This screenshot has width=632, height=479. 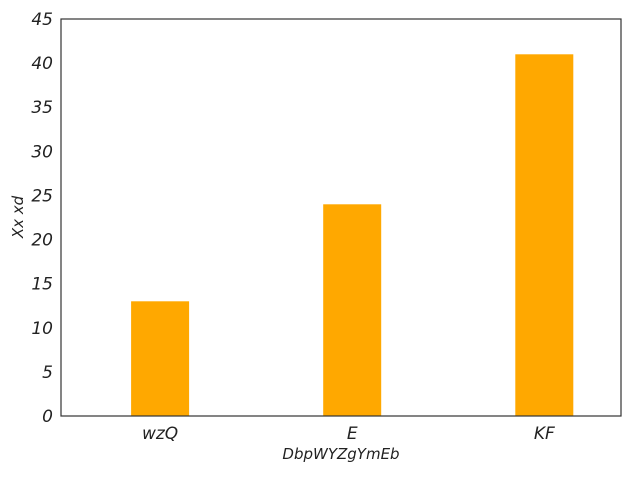 I want to click on y-tick-label-15: 15, so click(x=42, y=285).